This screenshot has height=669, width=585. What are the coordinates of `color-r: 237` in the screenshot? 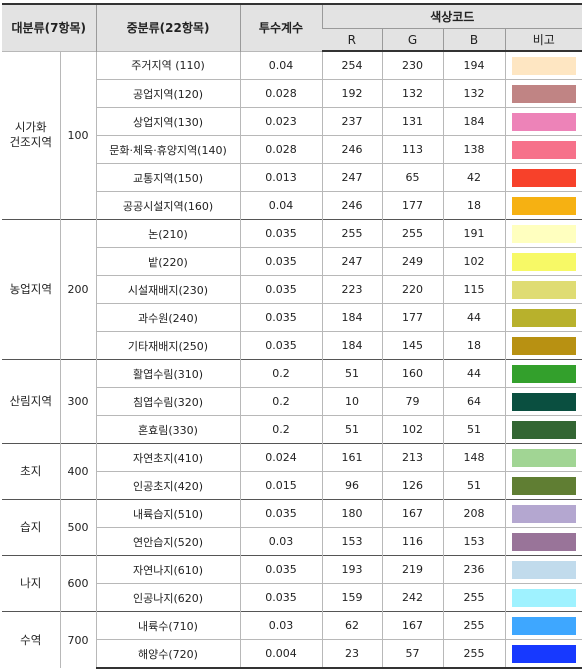 It's located at (351, 121).